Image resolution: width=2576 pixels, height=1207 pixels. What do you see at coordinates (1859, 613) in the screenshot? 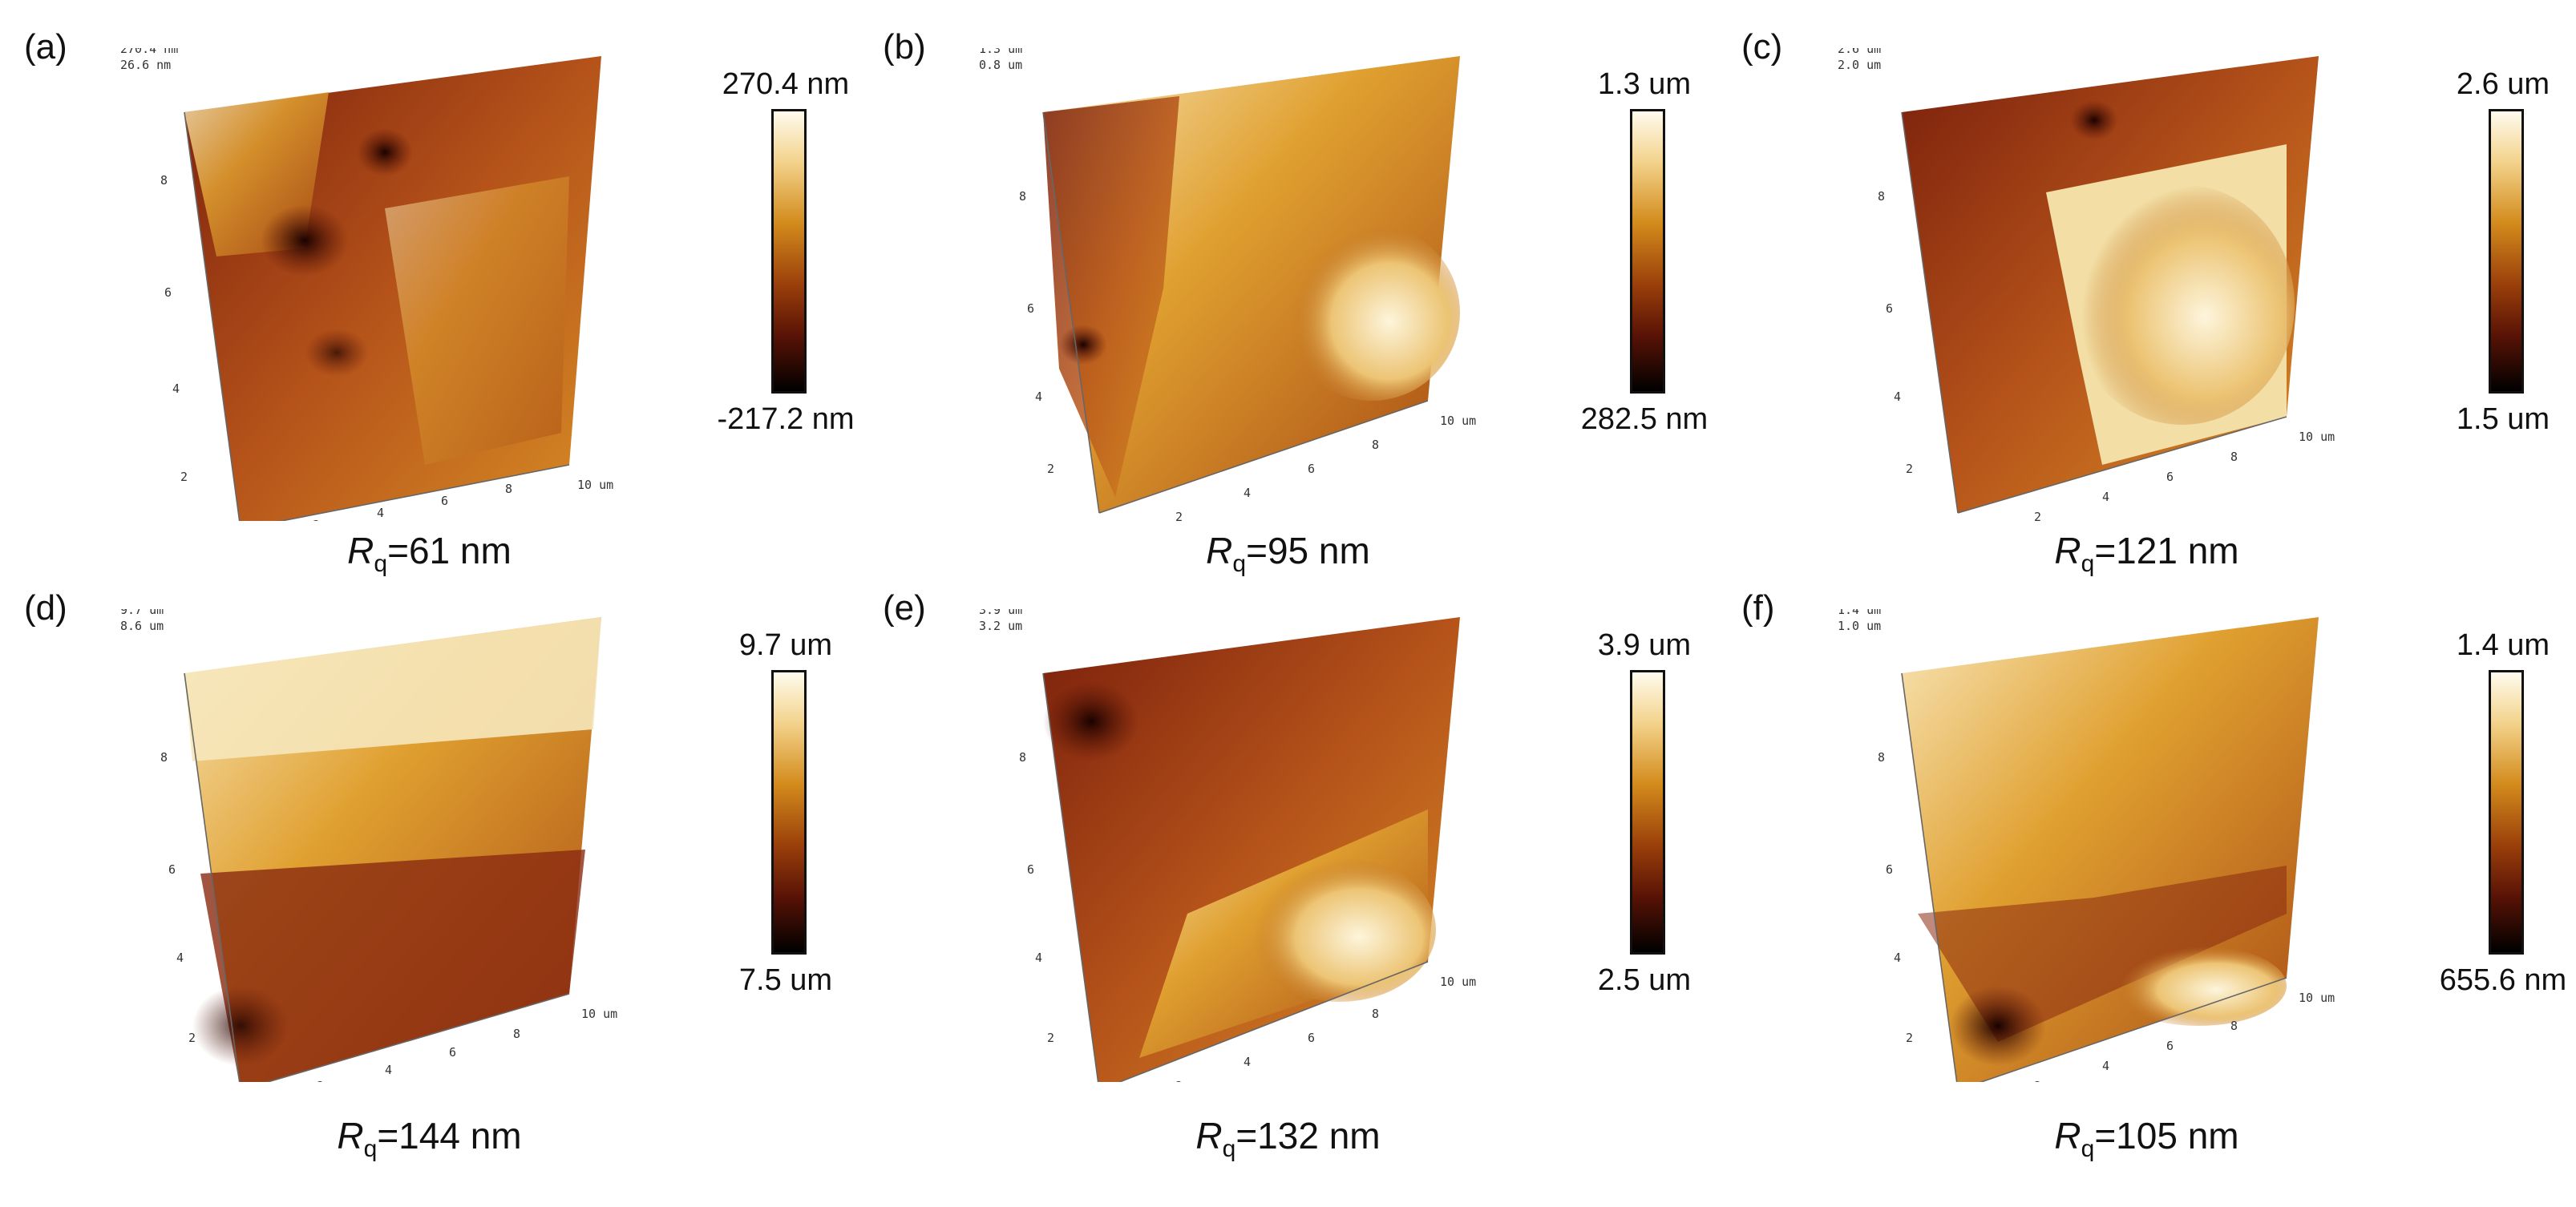
I see `z-max-tick: 1.4 um` at bounding box center [1859, 613].